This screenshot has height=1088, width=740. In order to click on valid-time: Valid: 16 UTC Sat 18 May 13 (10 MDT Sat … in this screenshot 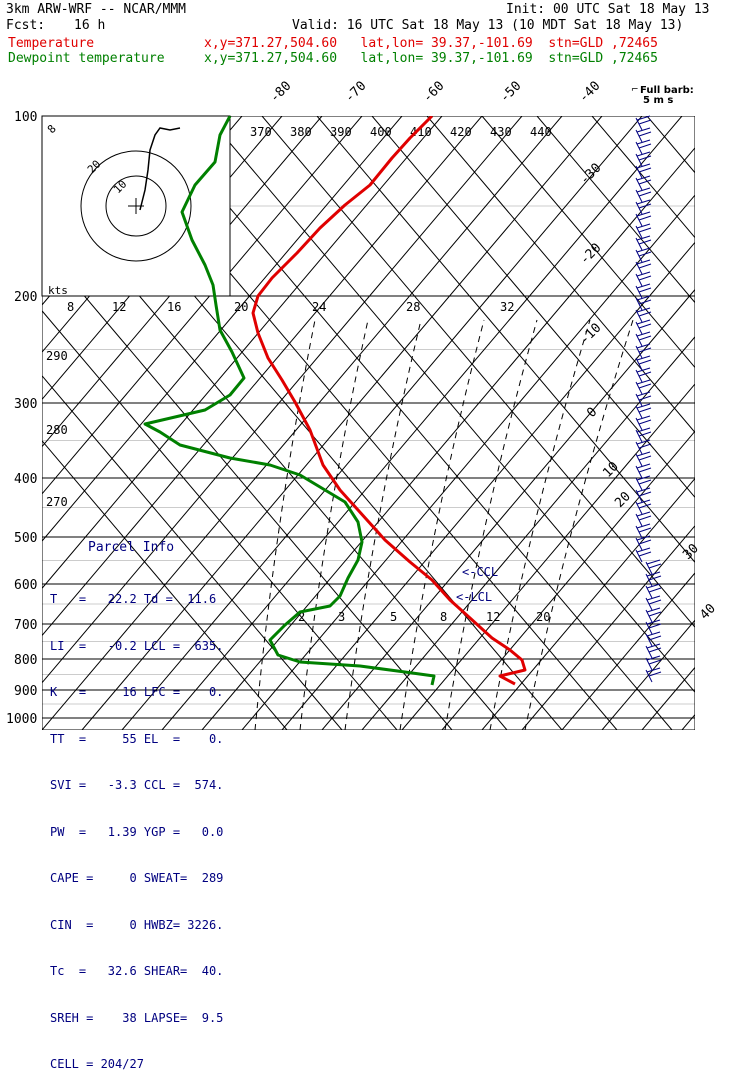, I will do `click(488, 25)`.